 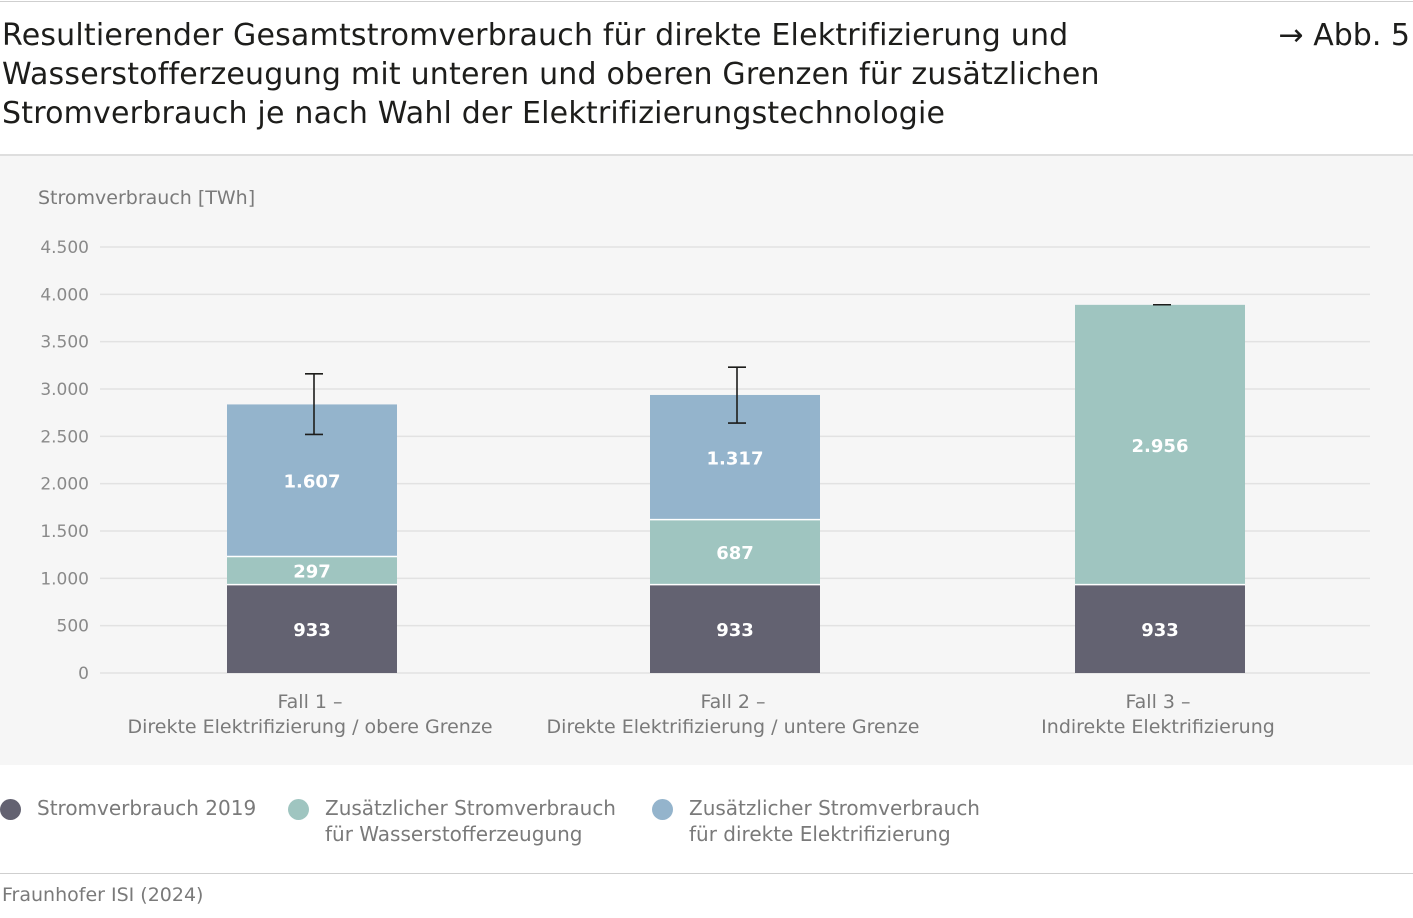 What do you see at coordinates (64, 390) in the screenshot?
I see `y-tick-label: 3.000` at bounding box center [64, 390].